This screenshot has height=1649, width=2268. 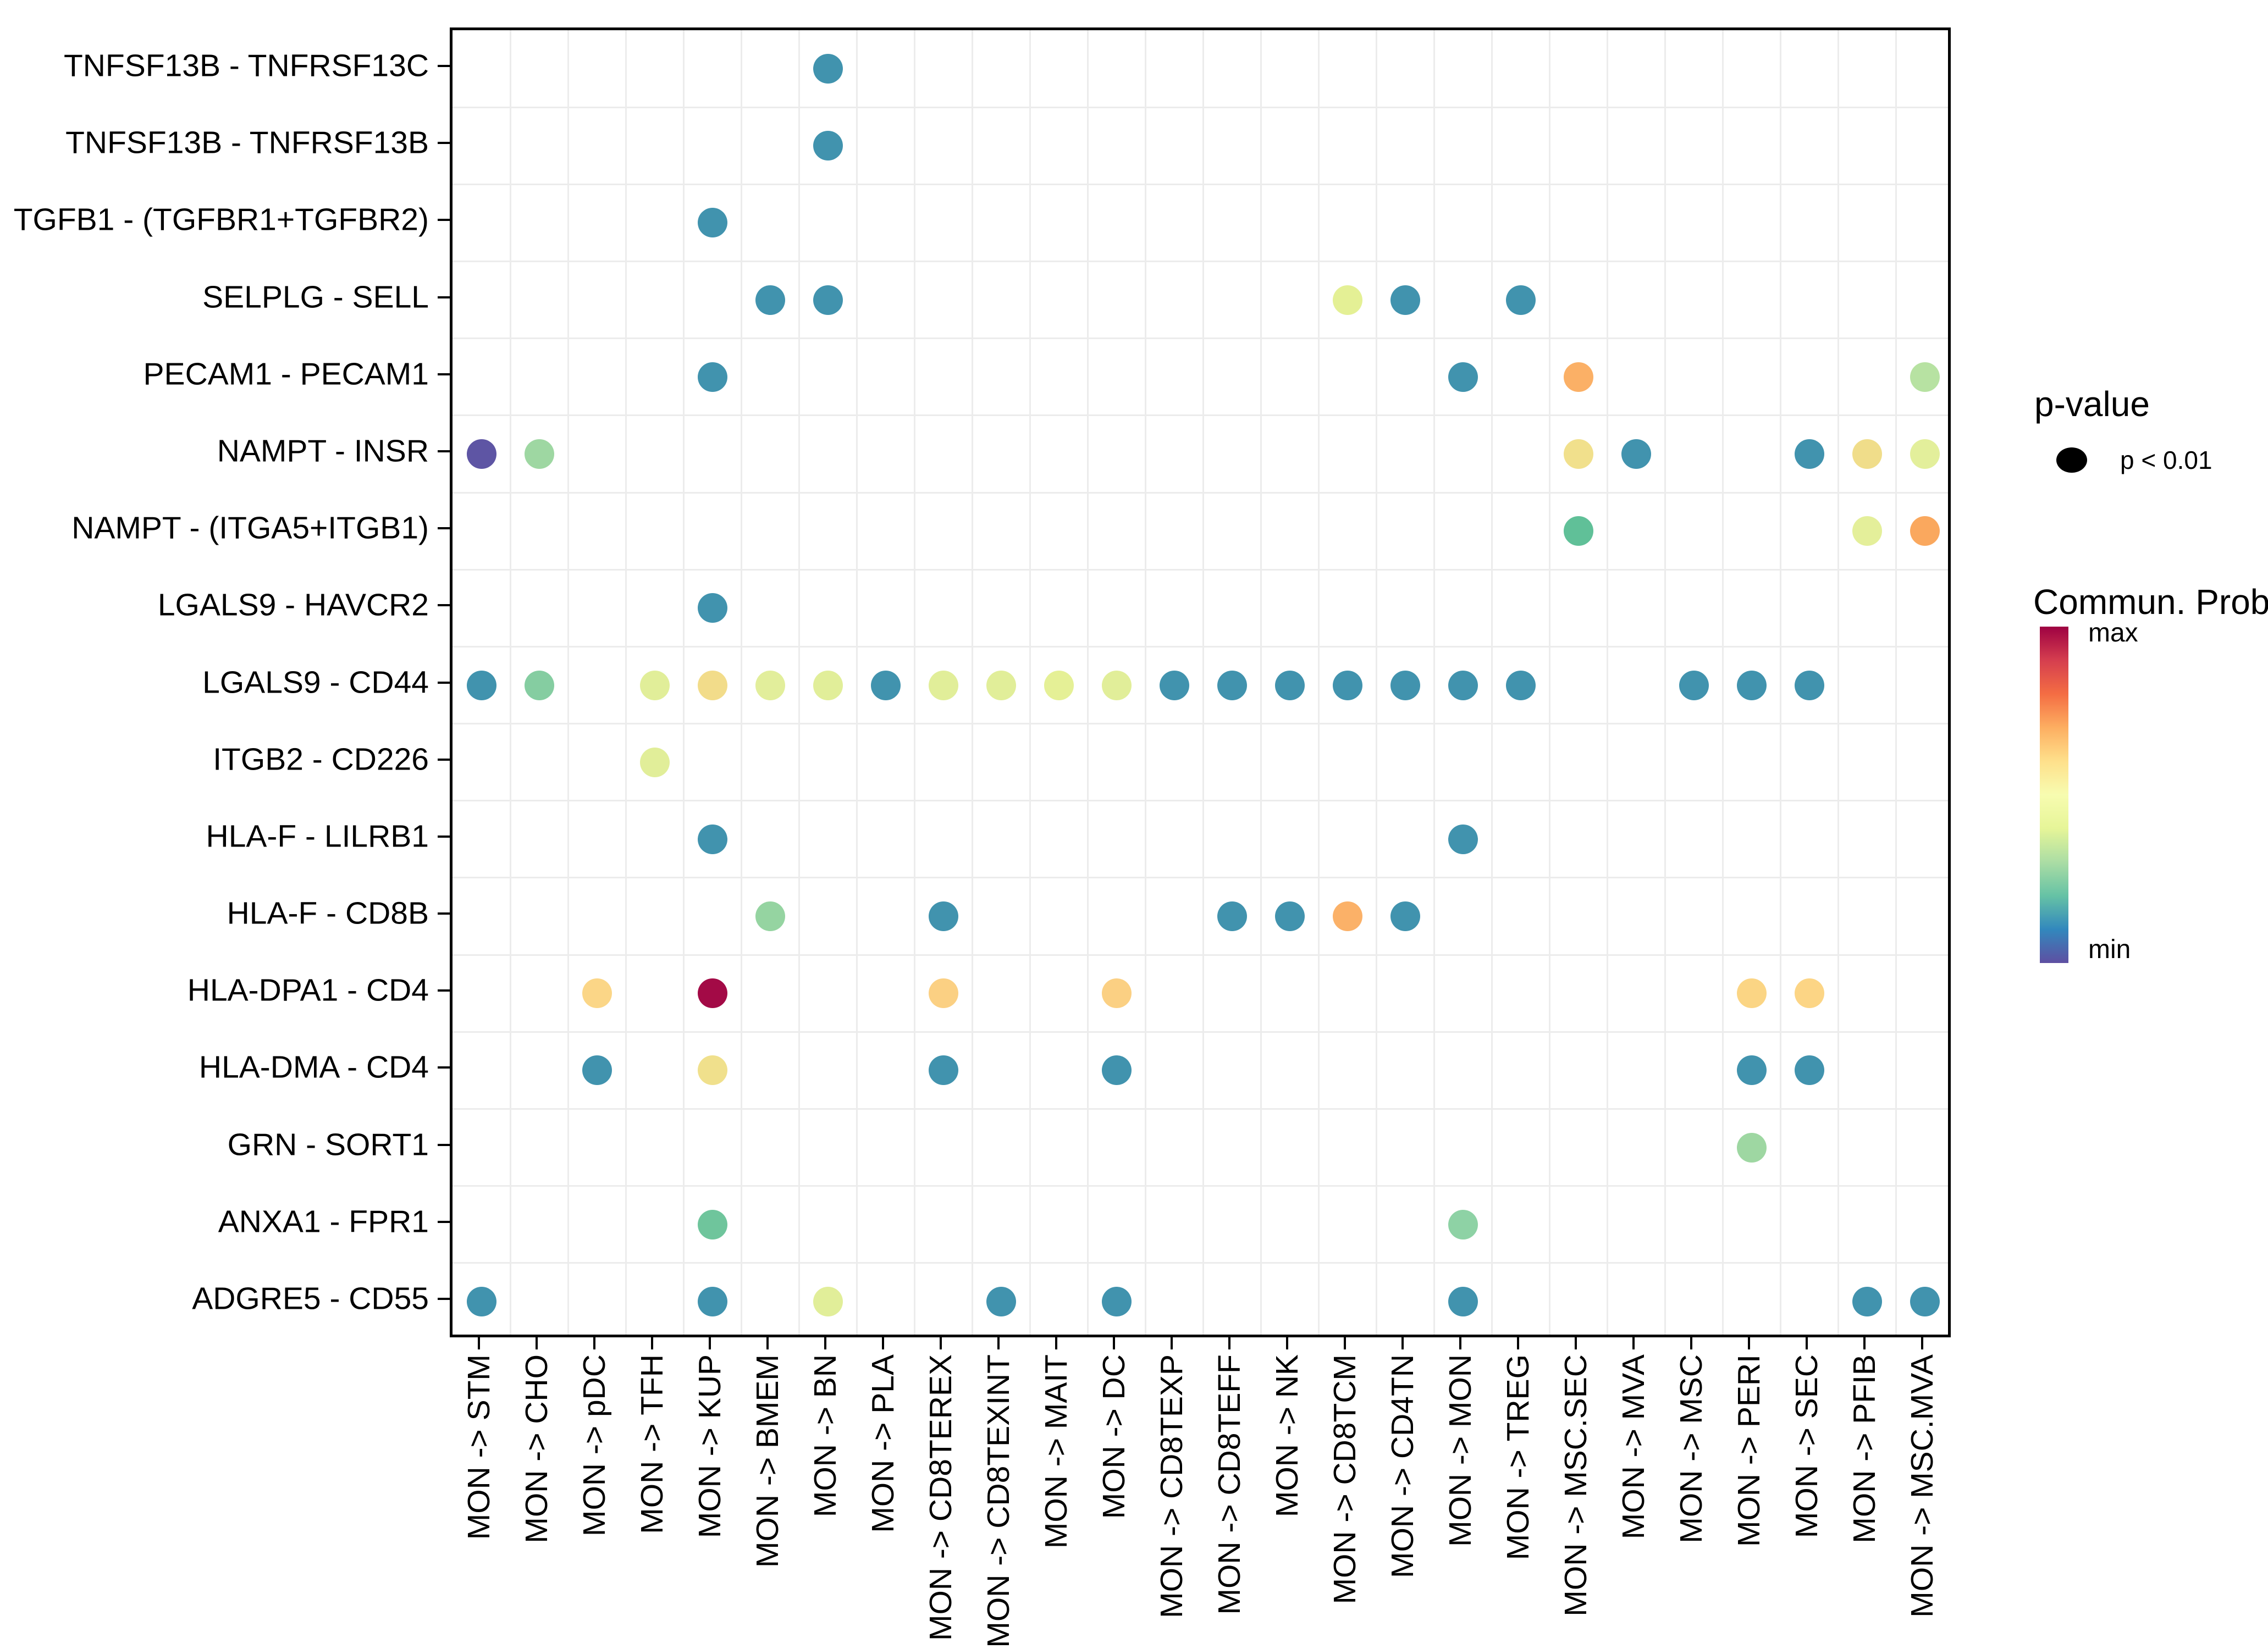 I want to click on x-tick-label: MON -> PERI, so click(x=1749, y=1452).